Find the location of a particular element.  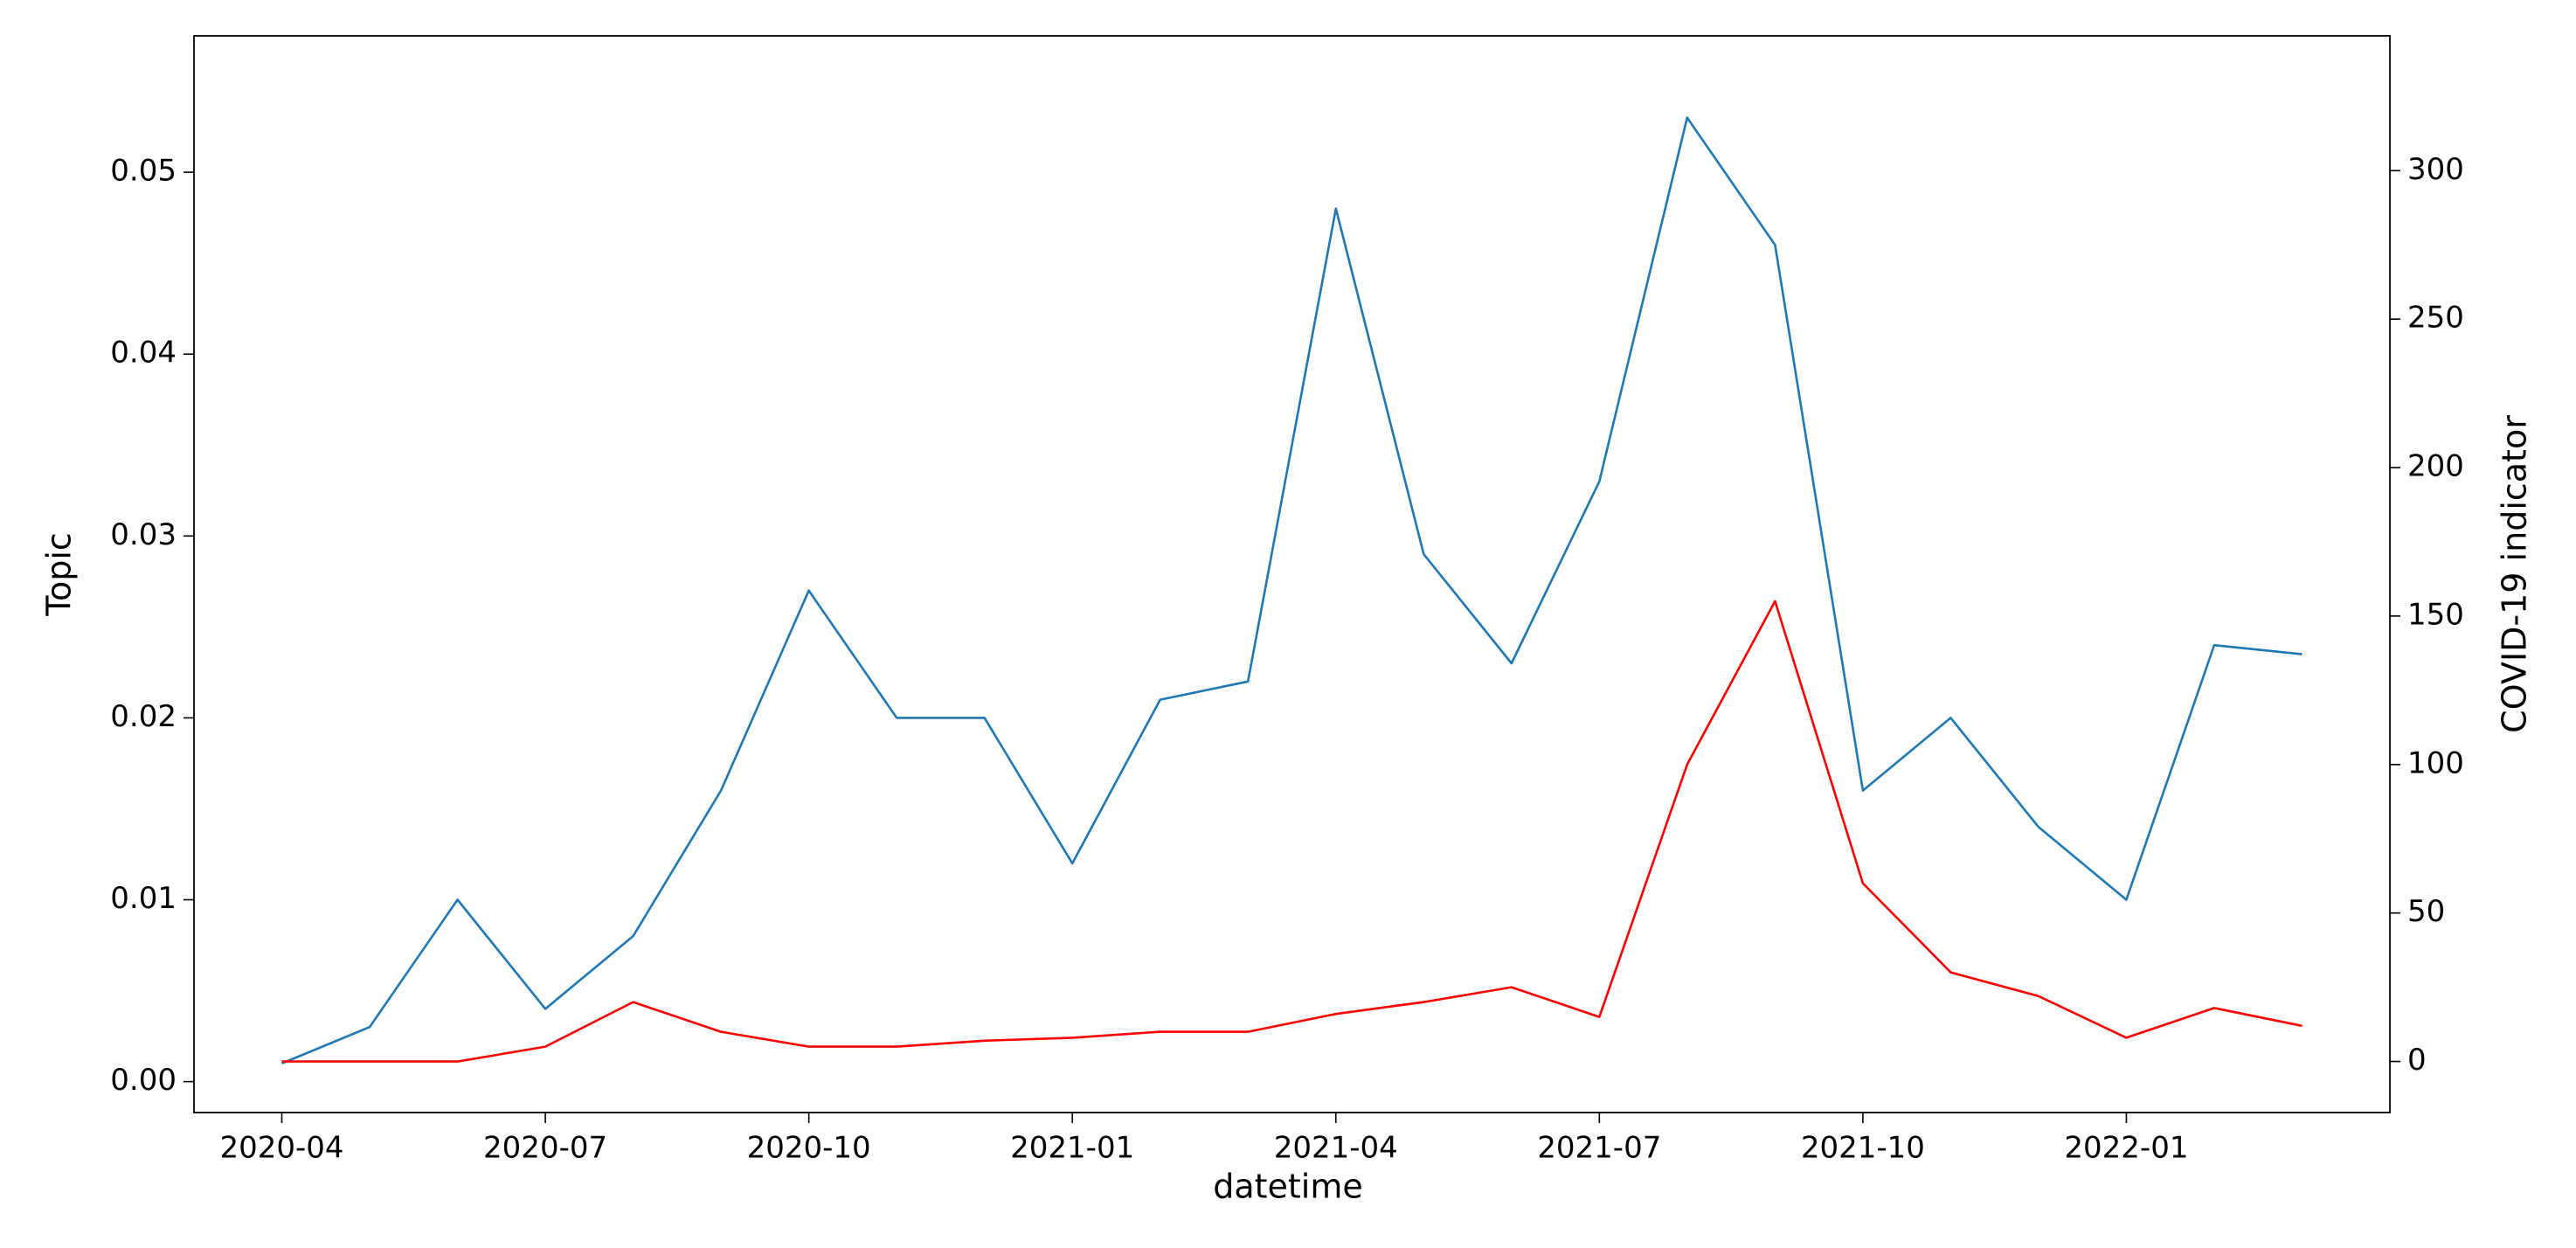

y-tick-label: 0.00 is located at coordinates (143, 1080).